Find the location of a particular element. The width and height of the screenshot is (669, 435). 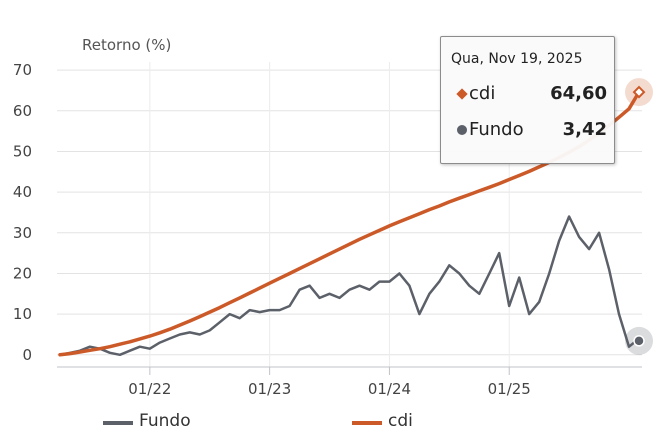

y-axis-ticks: 0 10 20 30 40 50 60 70 is located at coordinates (22, 212).